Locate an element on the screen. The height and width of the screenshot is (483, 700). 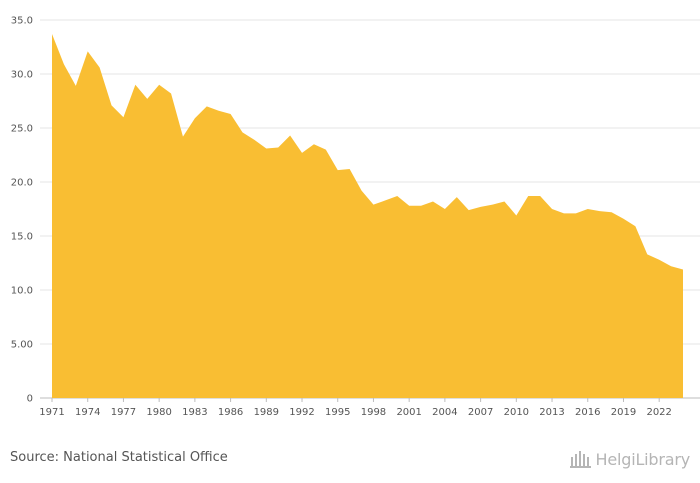
x-tick-label: 1977 is located at coordinates (123, 412).